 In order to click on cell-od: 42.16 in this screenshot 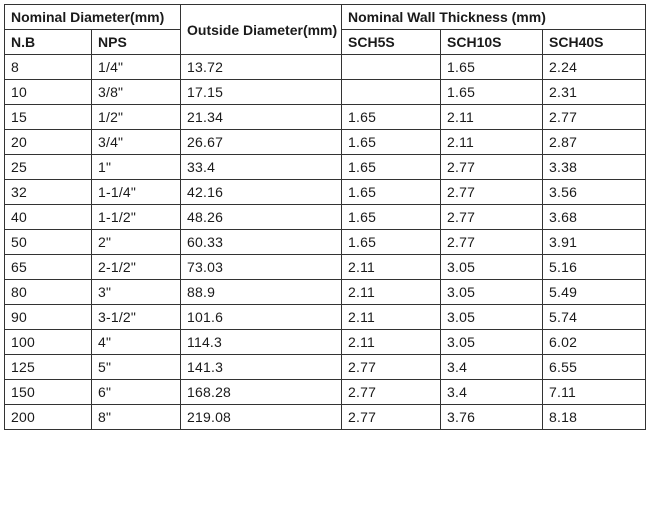, I will do `click(261, 192)`.